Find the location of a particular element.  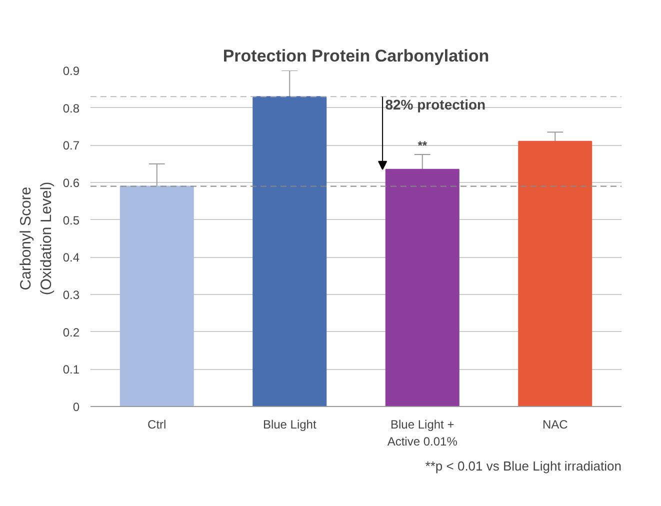

y-tick-label: 0.6 is located at coordinates (71, 183).